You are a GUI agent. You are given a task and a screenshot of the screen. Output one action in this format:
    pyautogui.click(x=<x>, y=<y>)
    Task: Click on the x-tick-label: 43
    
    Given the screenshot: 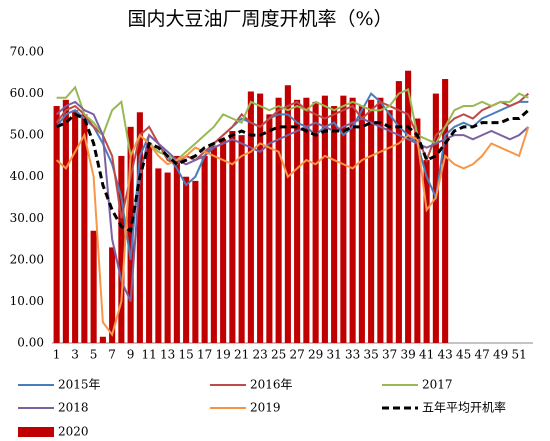 What is the action you would take?
    pyautogui.click(x=444, y=355)
    